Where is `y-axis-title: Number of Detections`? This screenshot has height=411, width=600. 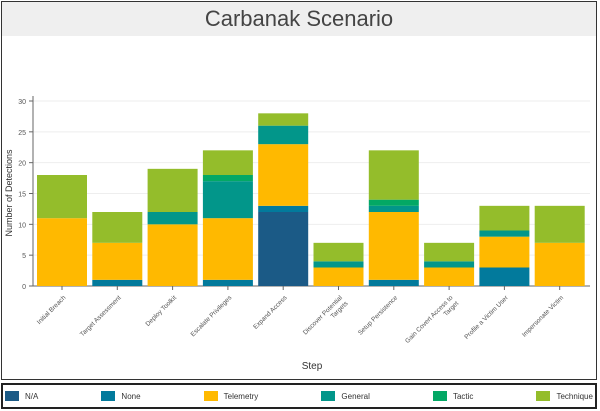
y-axis-title: Number of Detections is located at coordinates (9, 193).